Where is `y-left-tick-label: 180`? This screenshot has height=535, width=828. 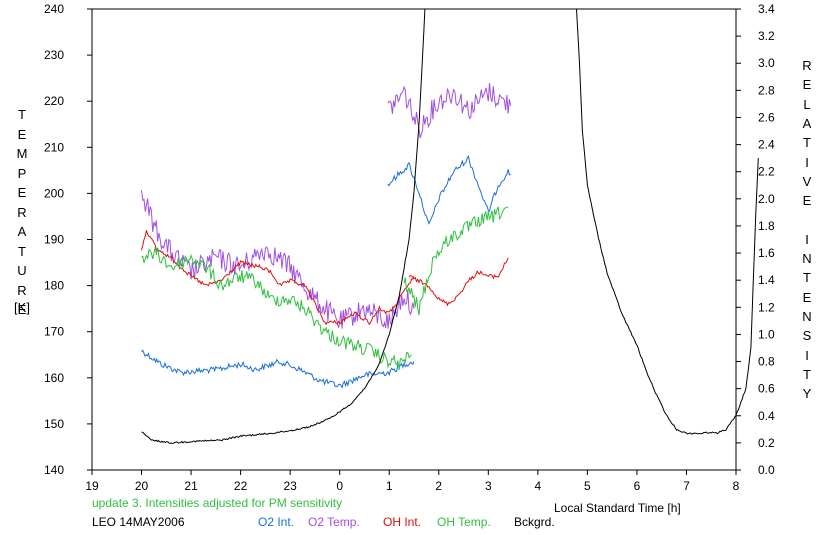 y-left-tick-label: 180 is located at coordinates (54, 286).